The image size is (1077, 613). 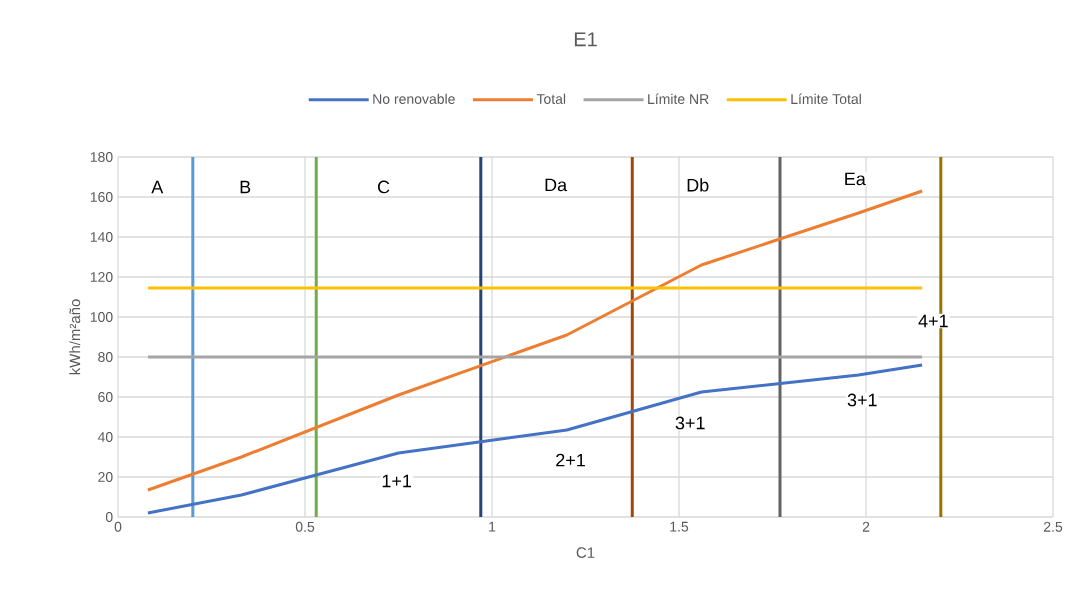 I want to click on y-tick-label: 80, so click(x=105, y=357).